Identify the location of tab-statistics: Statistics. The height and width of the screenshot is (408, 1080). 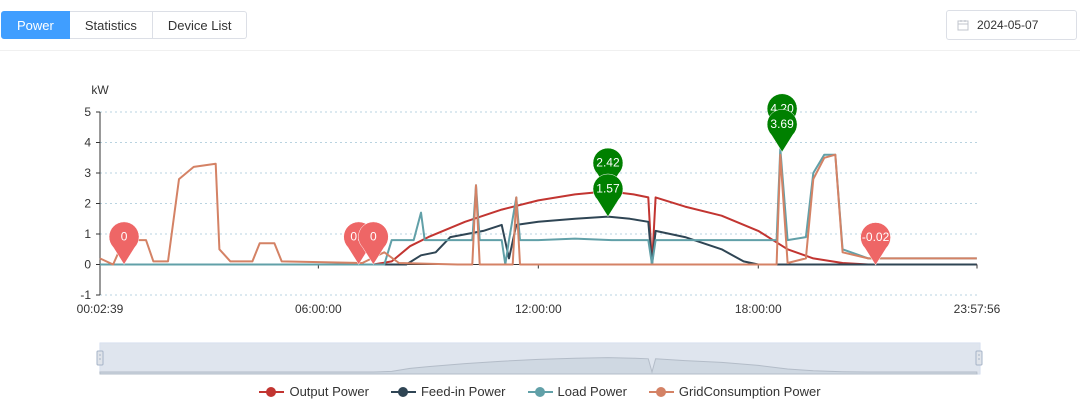
(111, 25).